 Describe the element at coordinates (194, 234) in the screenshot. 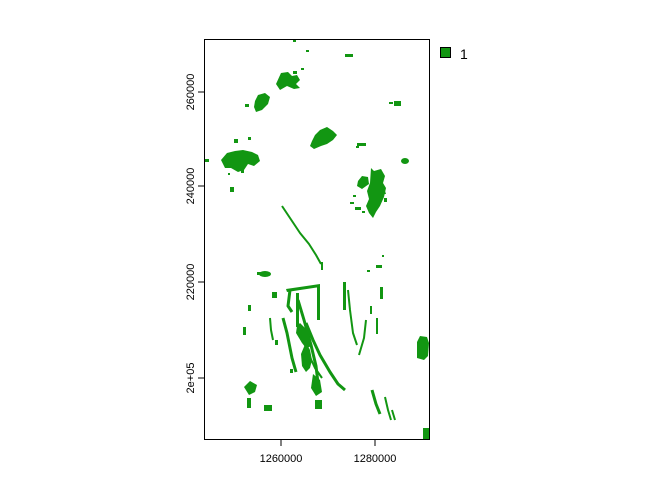

I see `y-axis: 2e+05 220000 240000 260000` at that location.